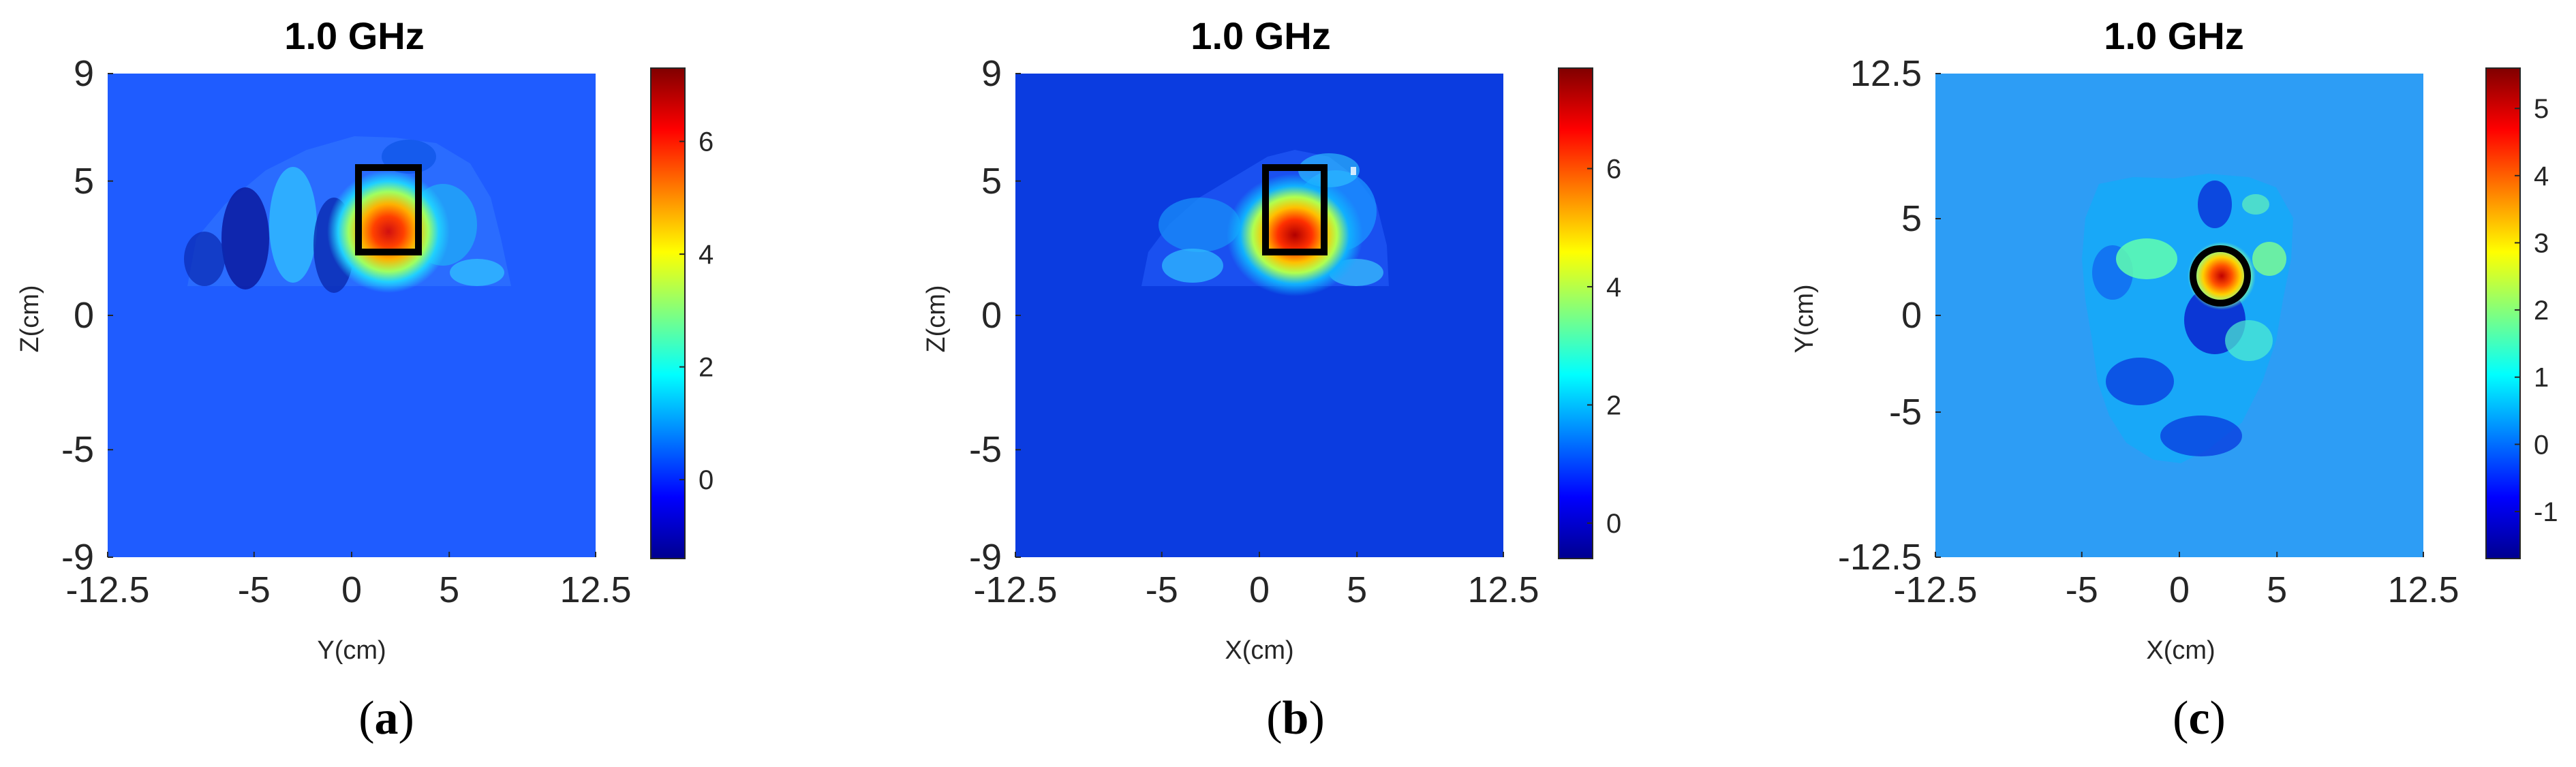 This screenshot has height=767, width=2576. I want to click on subfigure-label: (b), so click(1295, 718).